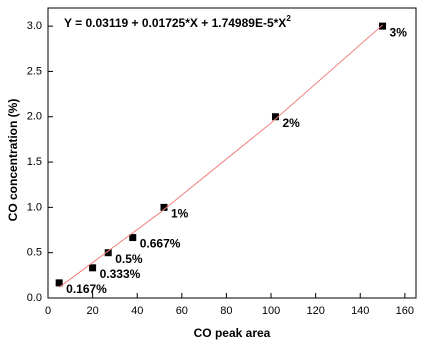 This screenshot has height=346, width=433. What do you see at coordinates (160, 244) in the screenshot?
I see `data-label: 0.667%` at bounding box center [160, 244].